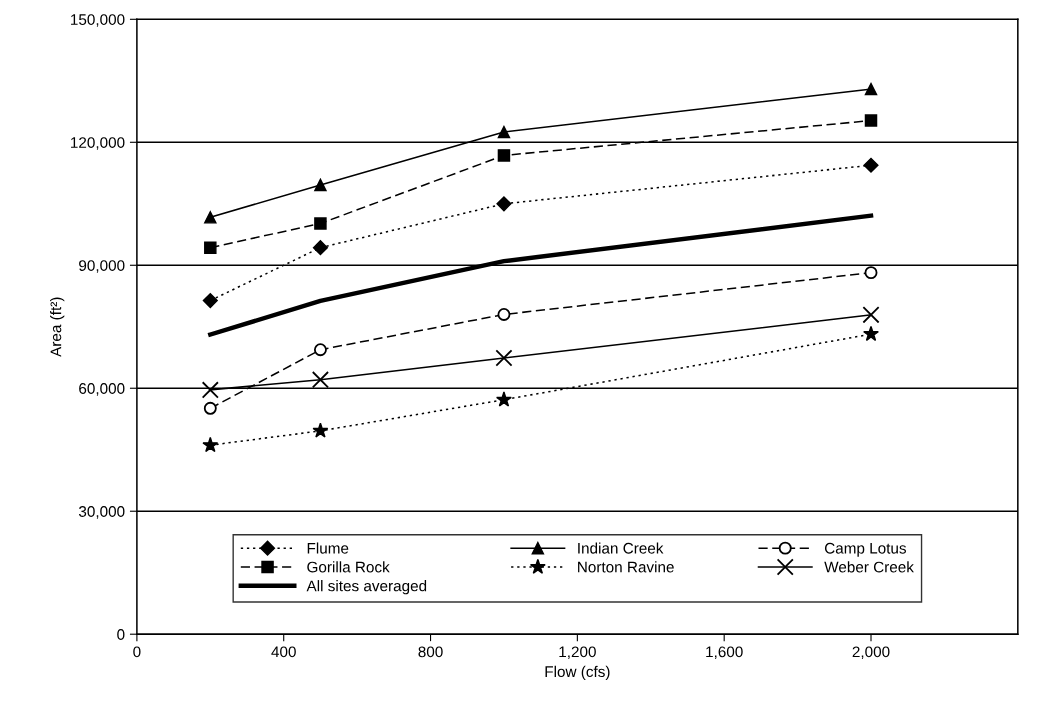 This screenshot has height=715, width=1045. Describe the element at coordinates (626, 567) in the screenshot. I see `legend-label: Norton Ravine` at that location.